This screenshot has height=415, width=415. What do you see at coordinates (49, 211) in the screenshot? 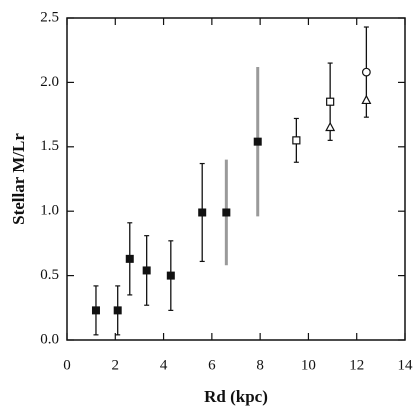
I see `y-tick-label: 1.0` at bounding box center [49, 211].